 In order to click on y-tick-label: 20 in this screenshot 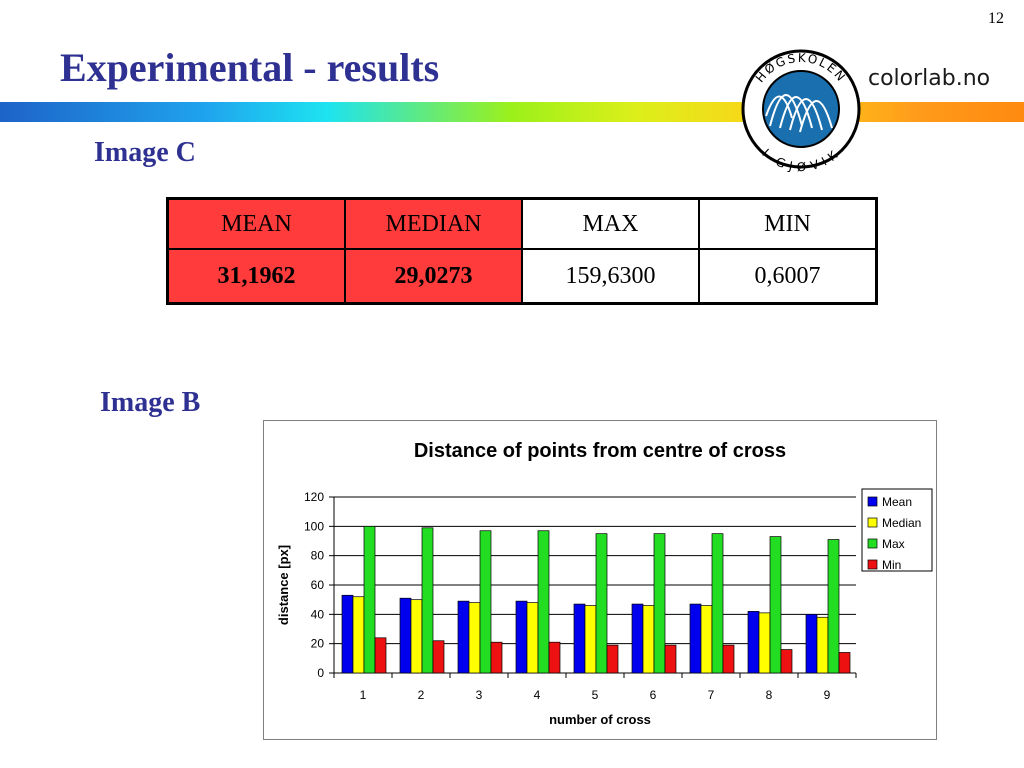, I will do `click(318, 644)`.